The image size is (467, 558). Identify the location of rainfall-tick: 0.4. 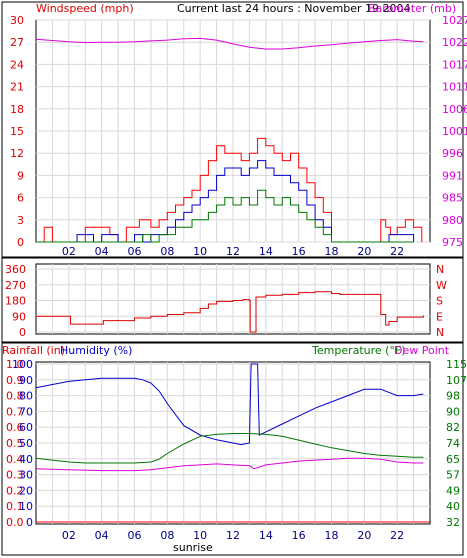
(15, 459).